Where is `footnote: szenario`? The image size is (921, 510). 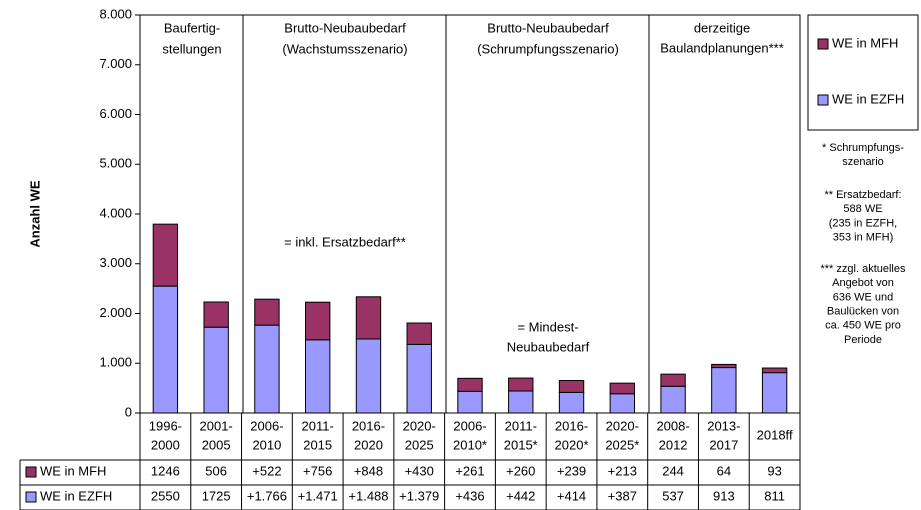
footnote: szenario is located at coordinates (863, 162).